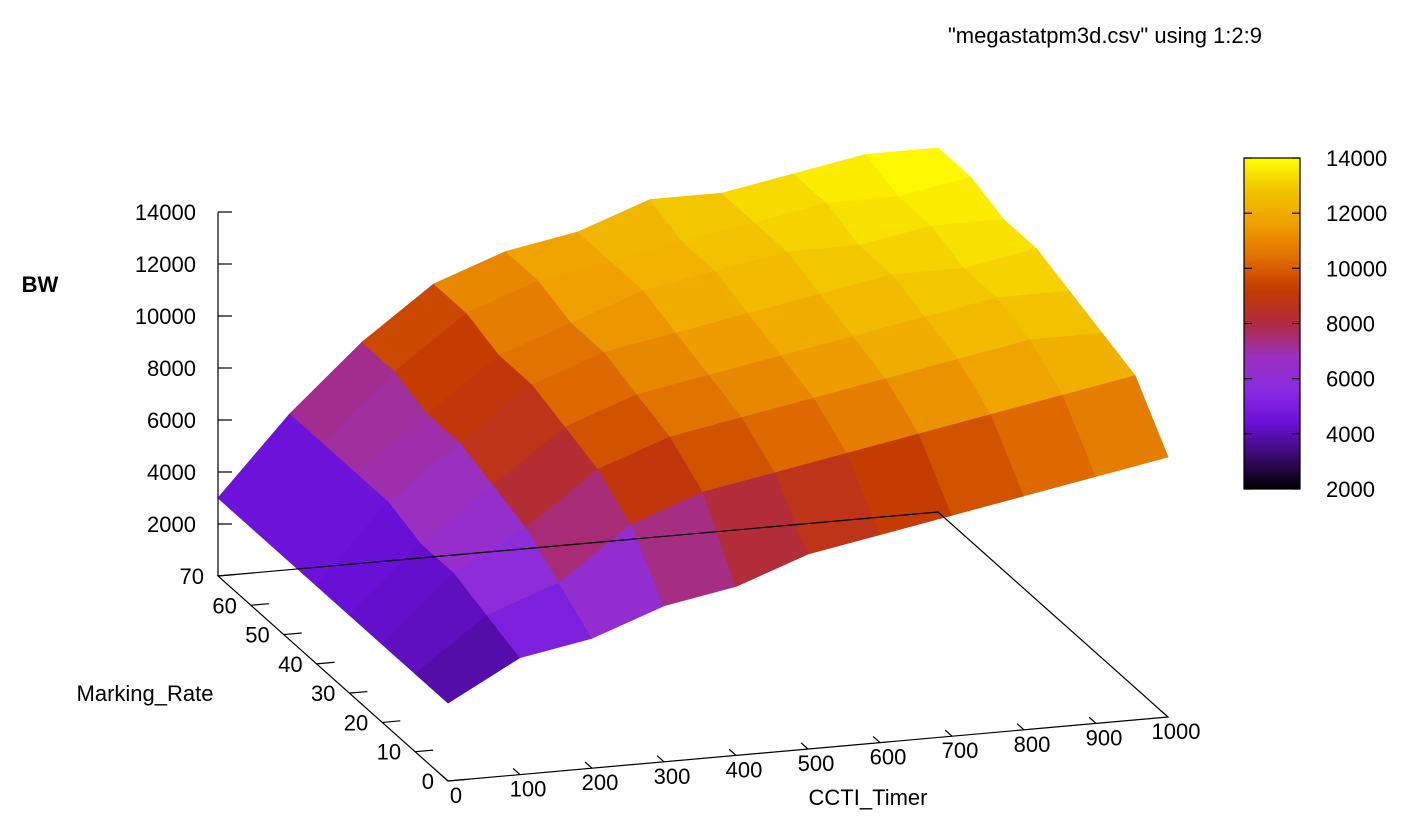  Describe the element at coordinates (323, 693) in the screenshot. I see `y-tick-label: 30` at that location.